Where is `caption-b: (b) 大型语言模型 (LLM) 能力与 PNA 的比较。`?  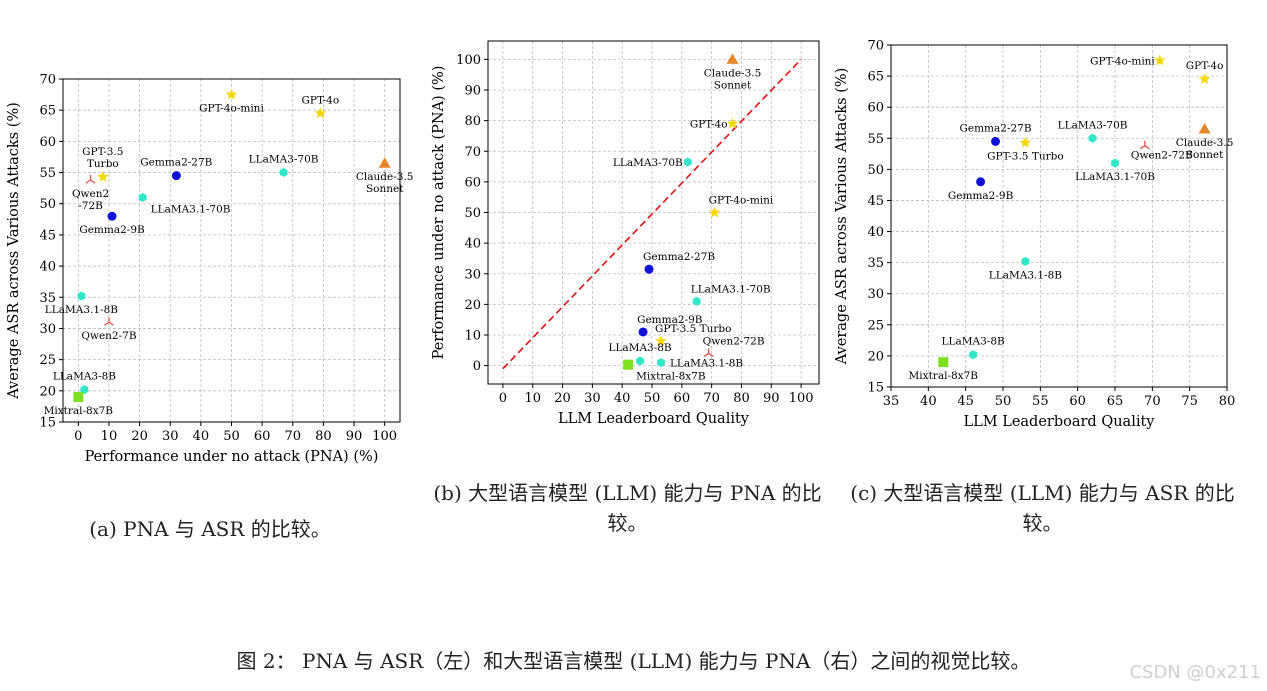 caption-b: (b) 大型语言模型 (LLM) 能力与 PNA 的比较。 is located at coordinates (627, 508).